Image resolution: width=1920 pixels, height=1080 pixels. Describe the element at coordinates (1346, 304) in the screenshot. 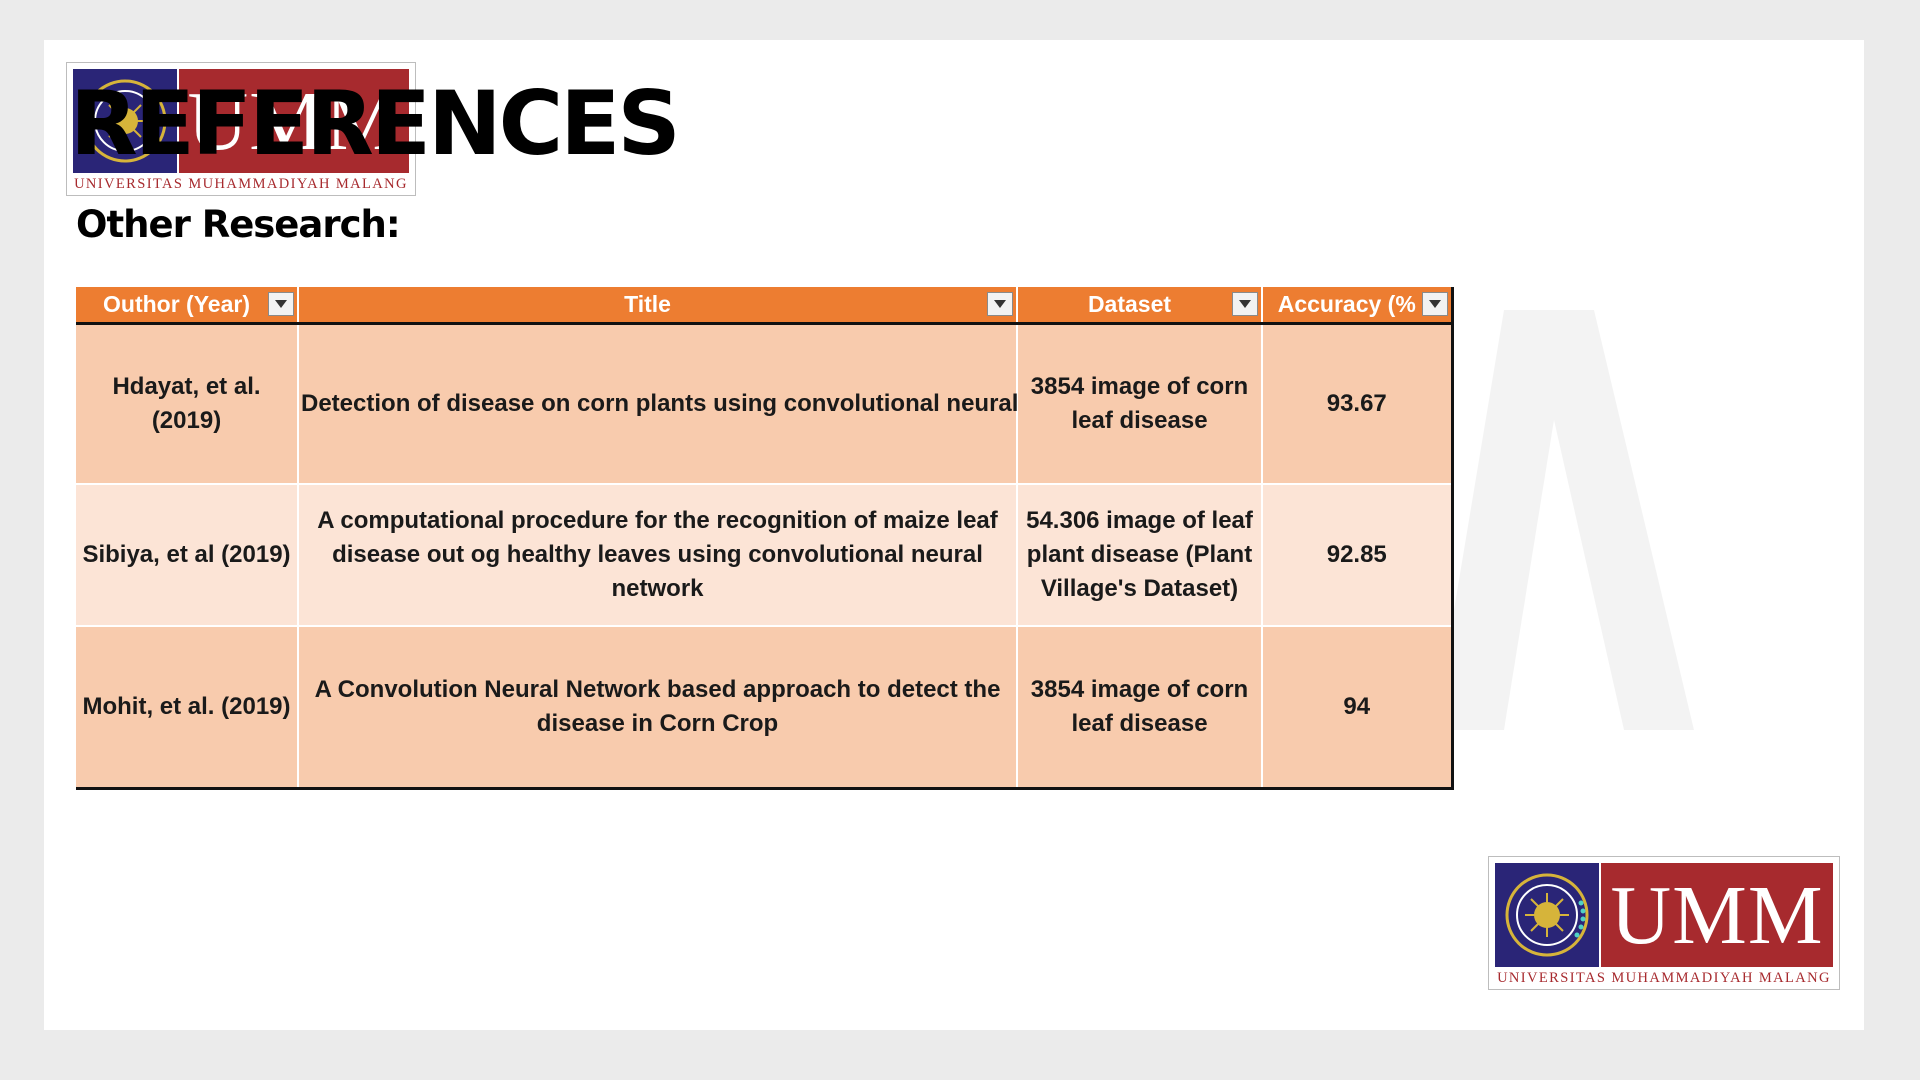

I see `column-header-label: Accuracy (%` at that location.